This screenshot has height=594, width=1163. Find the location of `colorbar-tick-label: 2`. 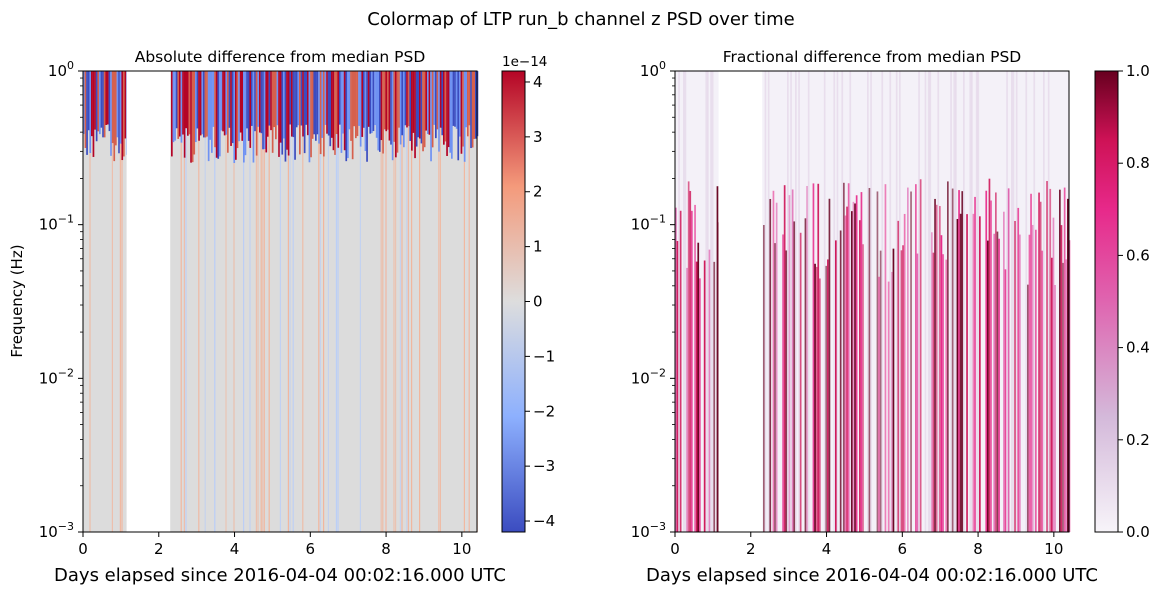

colorbar-tick-label: 2 is located at coordinates (538, 192).